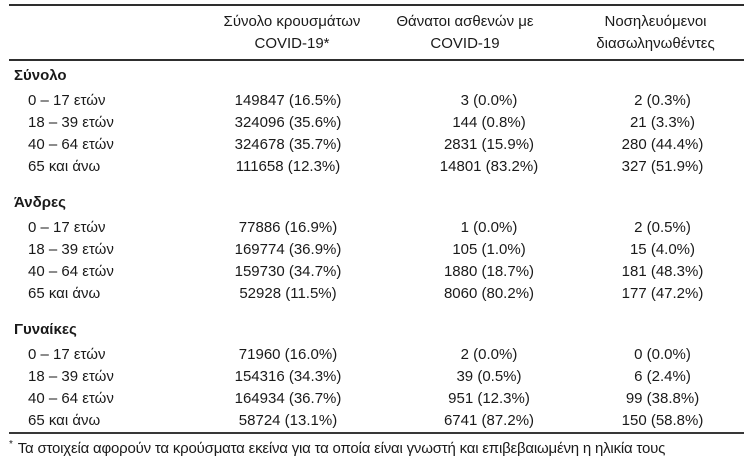 This screenshot has height=459, width=753. What do you see at coordinates (489, 166) in the screenshot?
I see `deaths-value: 14801 (83.2%)` at bounding box center [489, 166].